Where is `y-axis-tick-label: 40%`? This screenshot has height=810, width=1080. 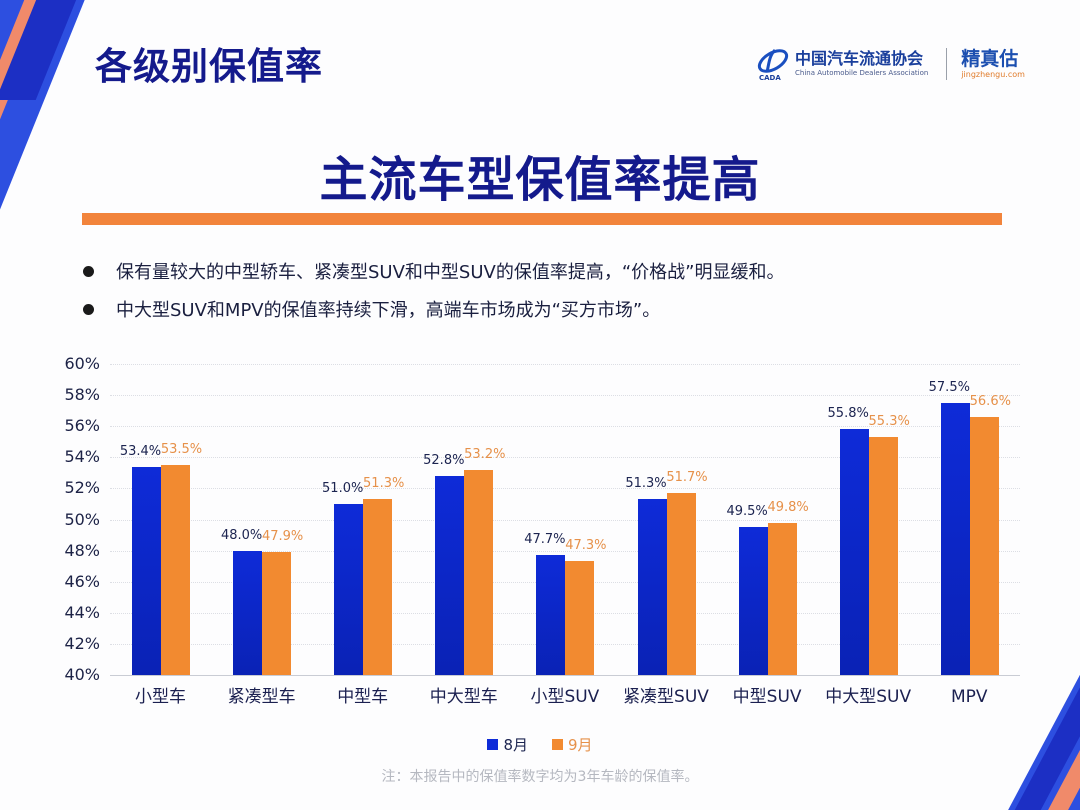 y-axis-tick-label: 40% is located at coordinates (82, 674).